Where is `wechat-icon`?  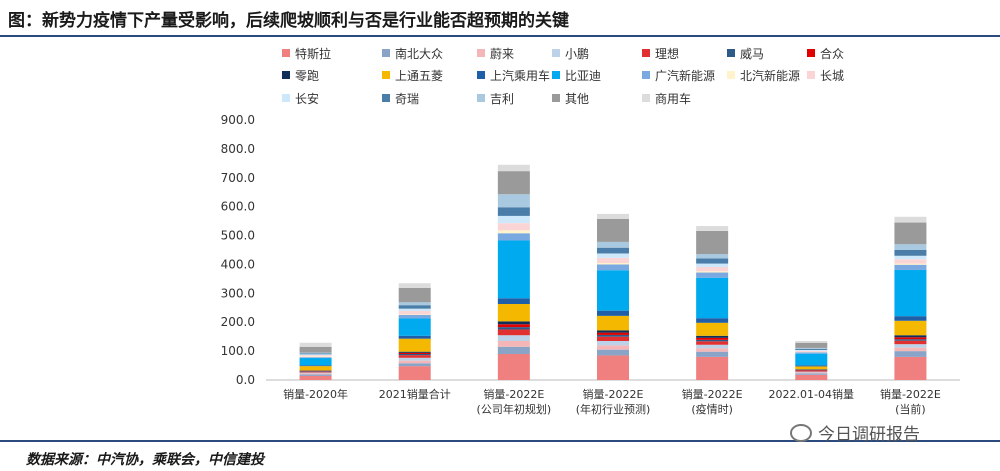 wechat-icon is located at coordinates (801, 433).